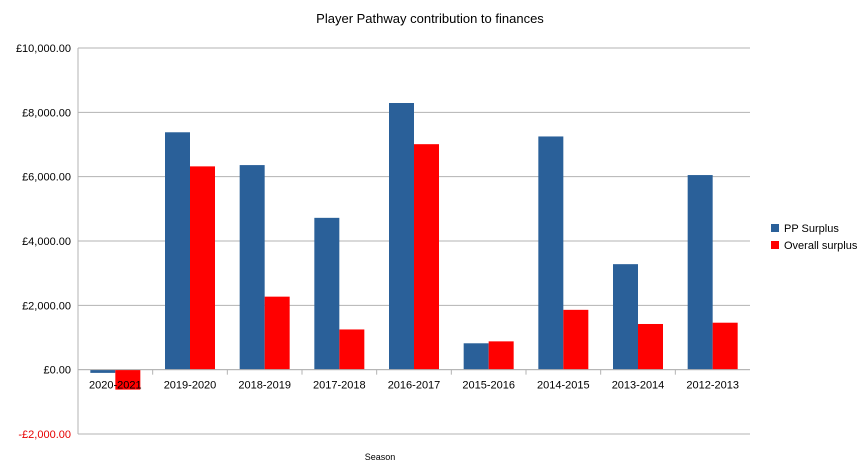 The height and width of the screenshot is (462, 861). Describe the element at coordinates (814, 237) in the screenshot. I see `legend: PP Surplus Overall surplus` at that location.